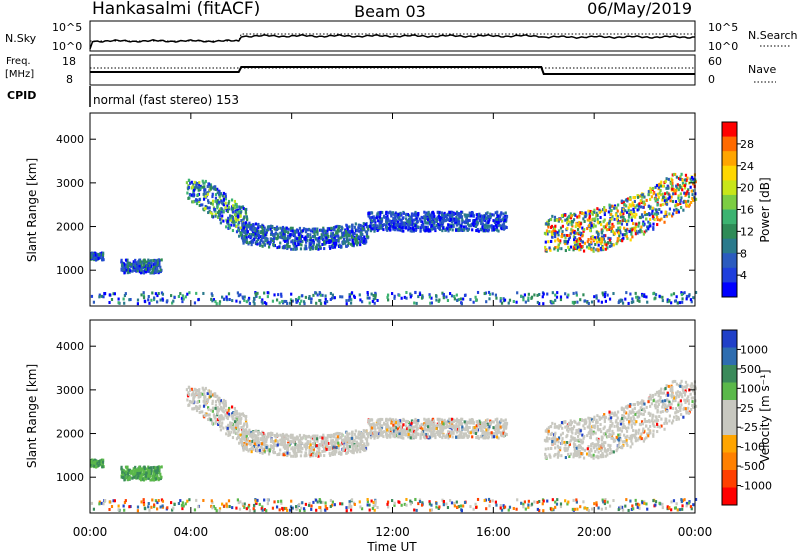 The height and width of the screenshot is (554, 800). What do you see at coordinates (715, 61) in the screenshot?
I see `nave-tick-top: 60` at bounding box center [715, 61].